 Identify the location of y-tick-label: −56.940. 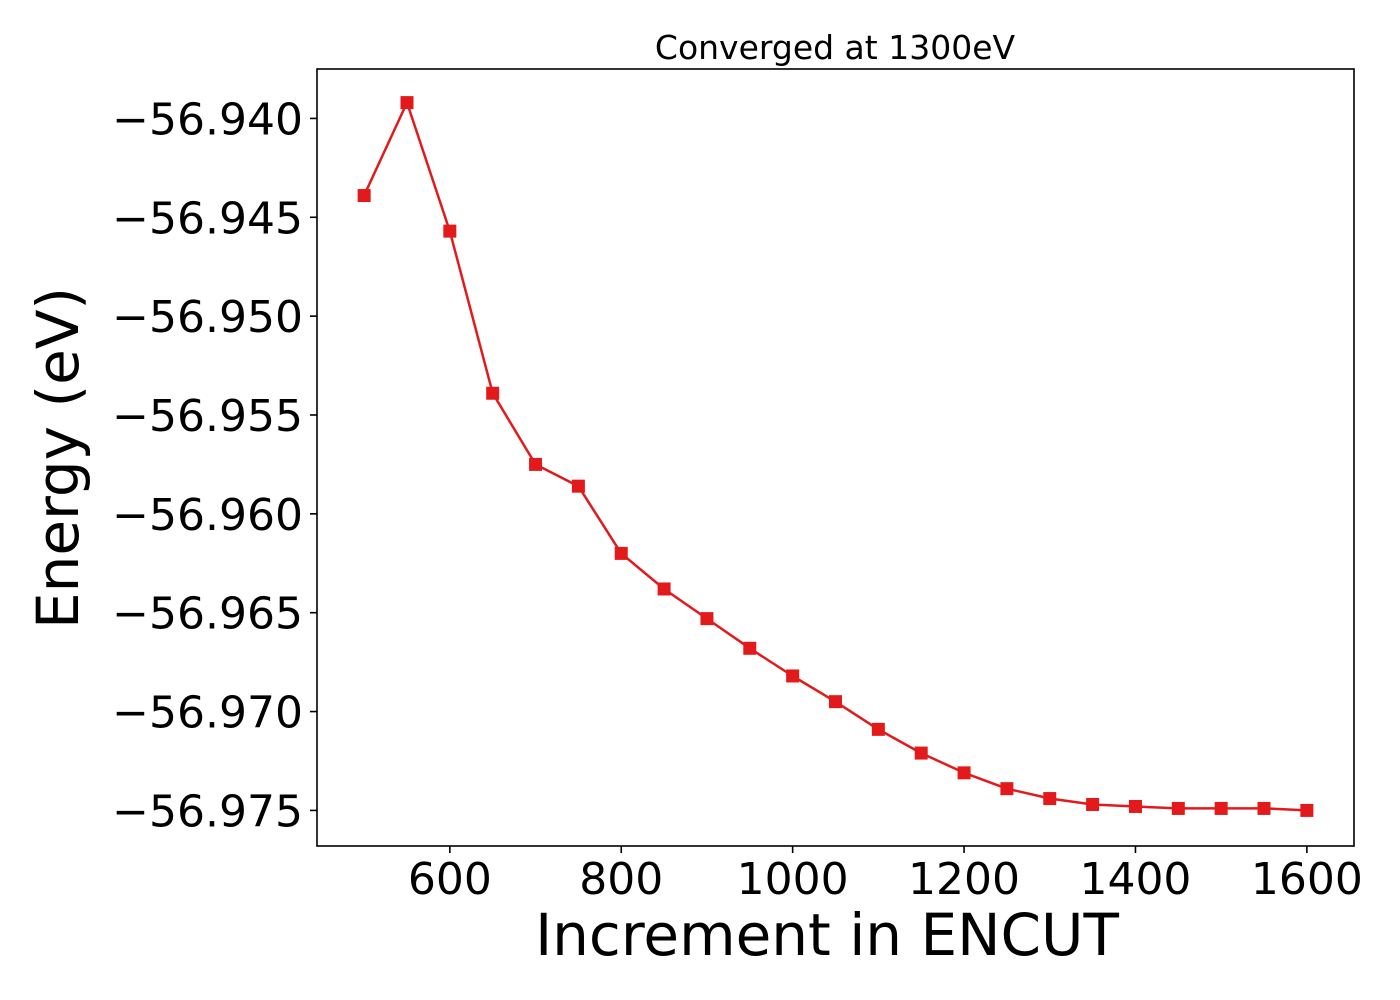
(207, 119).